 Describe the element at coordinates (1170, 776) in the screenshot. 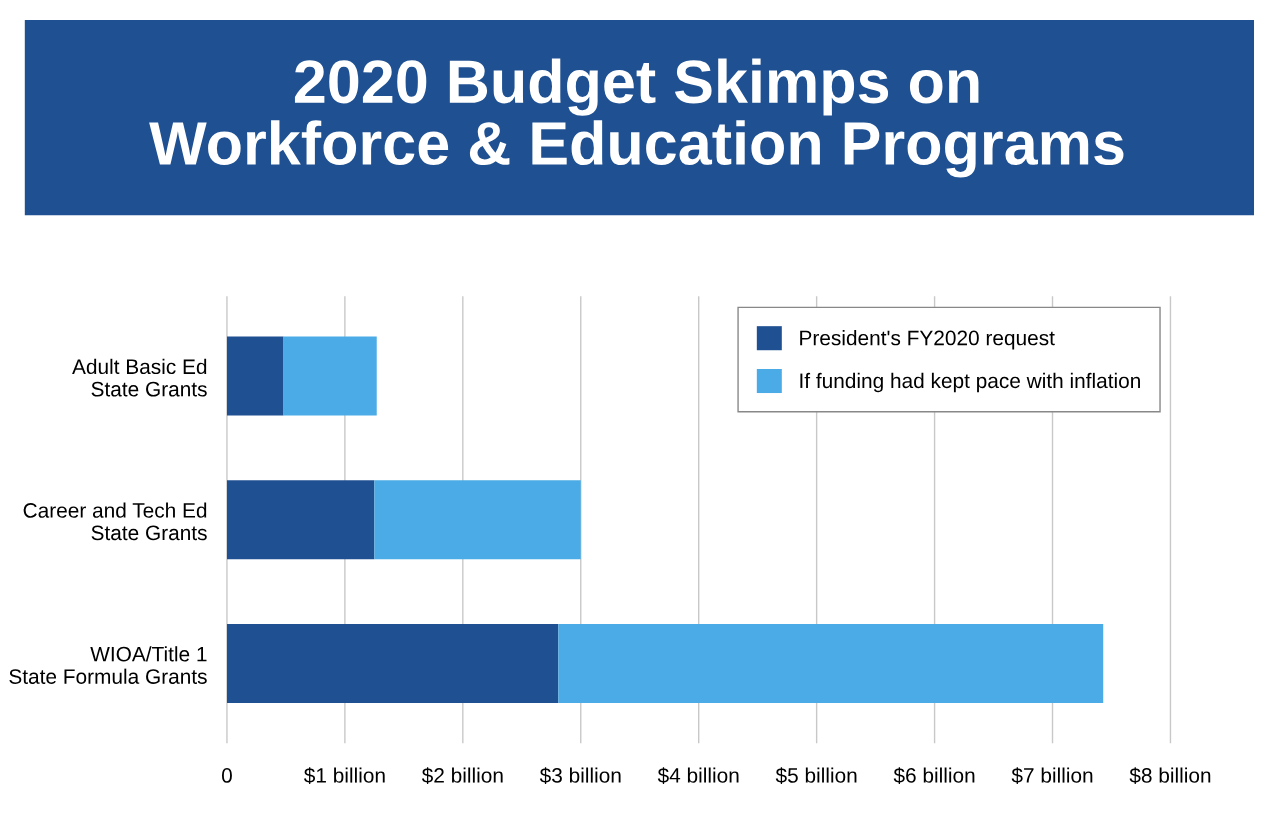

I see `x-tick-label: $8 billion` at that location.